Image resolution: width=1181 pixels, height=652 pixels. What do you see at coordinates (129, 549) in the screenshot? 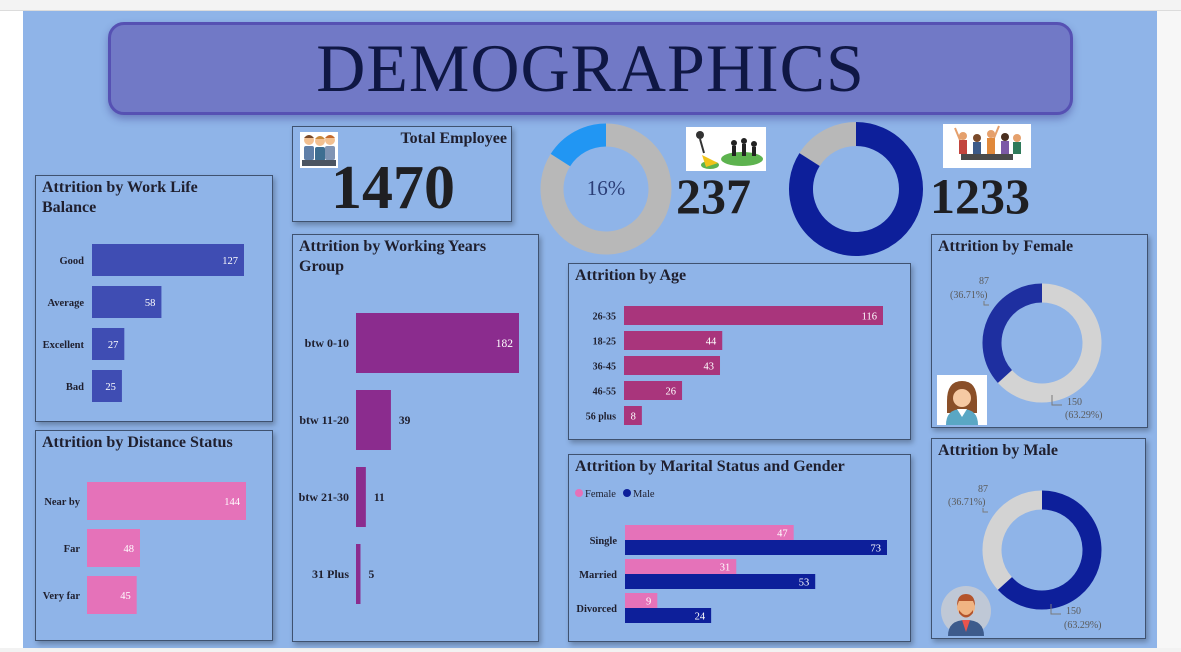
I see `data-label-far: 48` at bounding box center [129, 549].